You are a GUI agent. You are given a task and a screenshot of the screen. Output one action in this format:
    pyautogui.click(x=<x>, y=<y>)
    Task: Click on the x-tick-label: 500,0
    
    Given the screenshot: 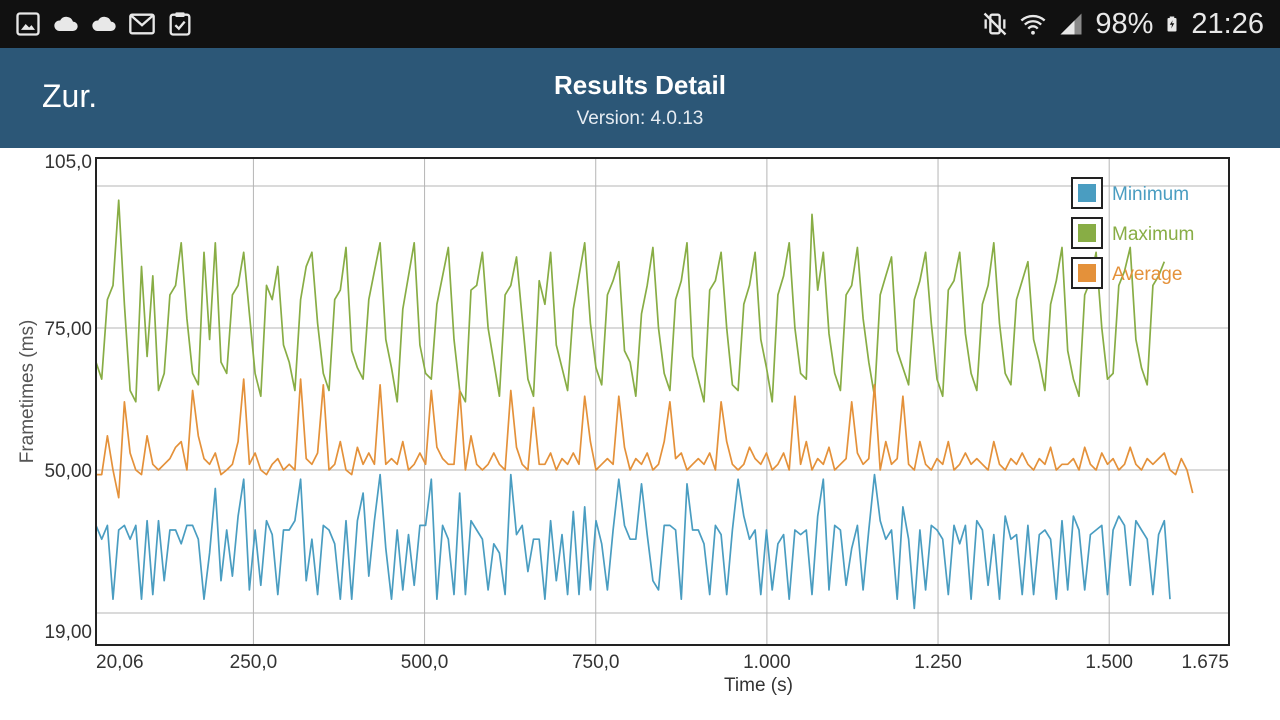 What is the action you would take?
    pyautogui.click(x=425, y=662)
    